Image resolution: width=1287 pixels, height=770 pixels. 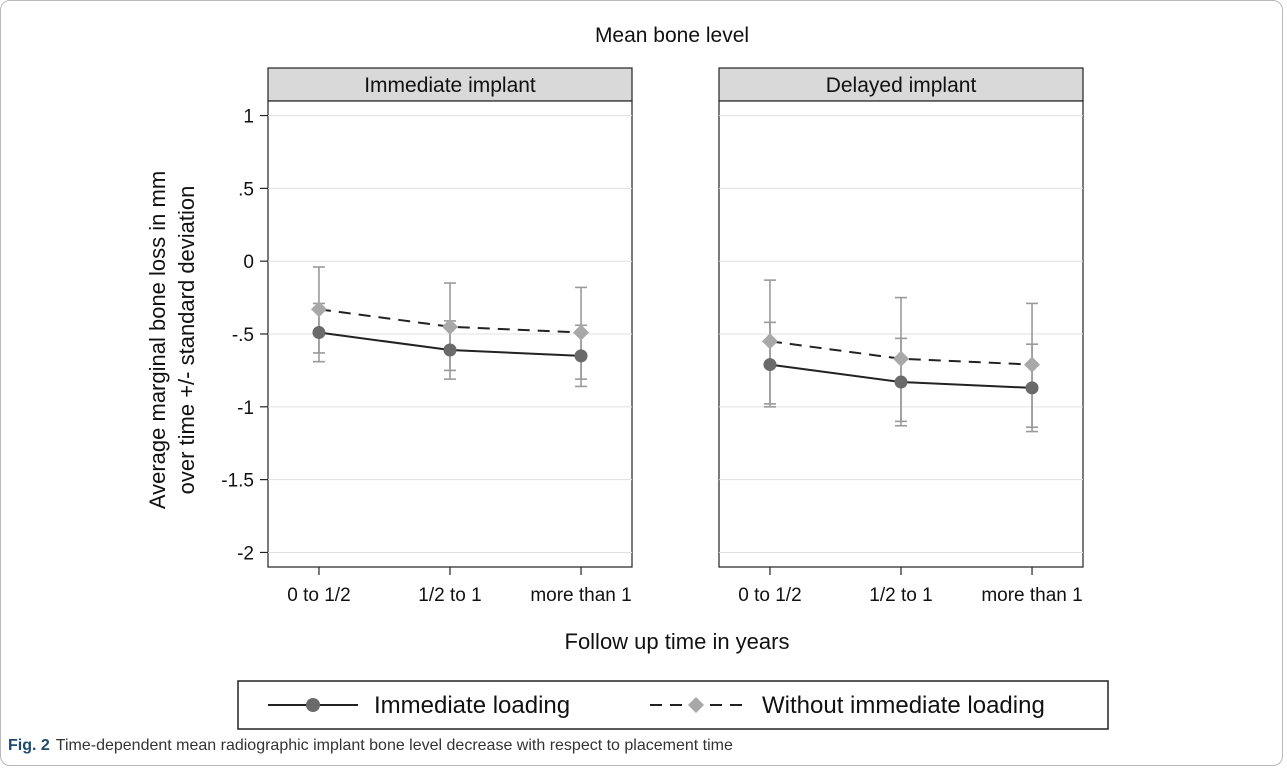 I want to click on chart-title: Mean bone level, so click(x=672, y=35).